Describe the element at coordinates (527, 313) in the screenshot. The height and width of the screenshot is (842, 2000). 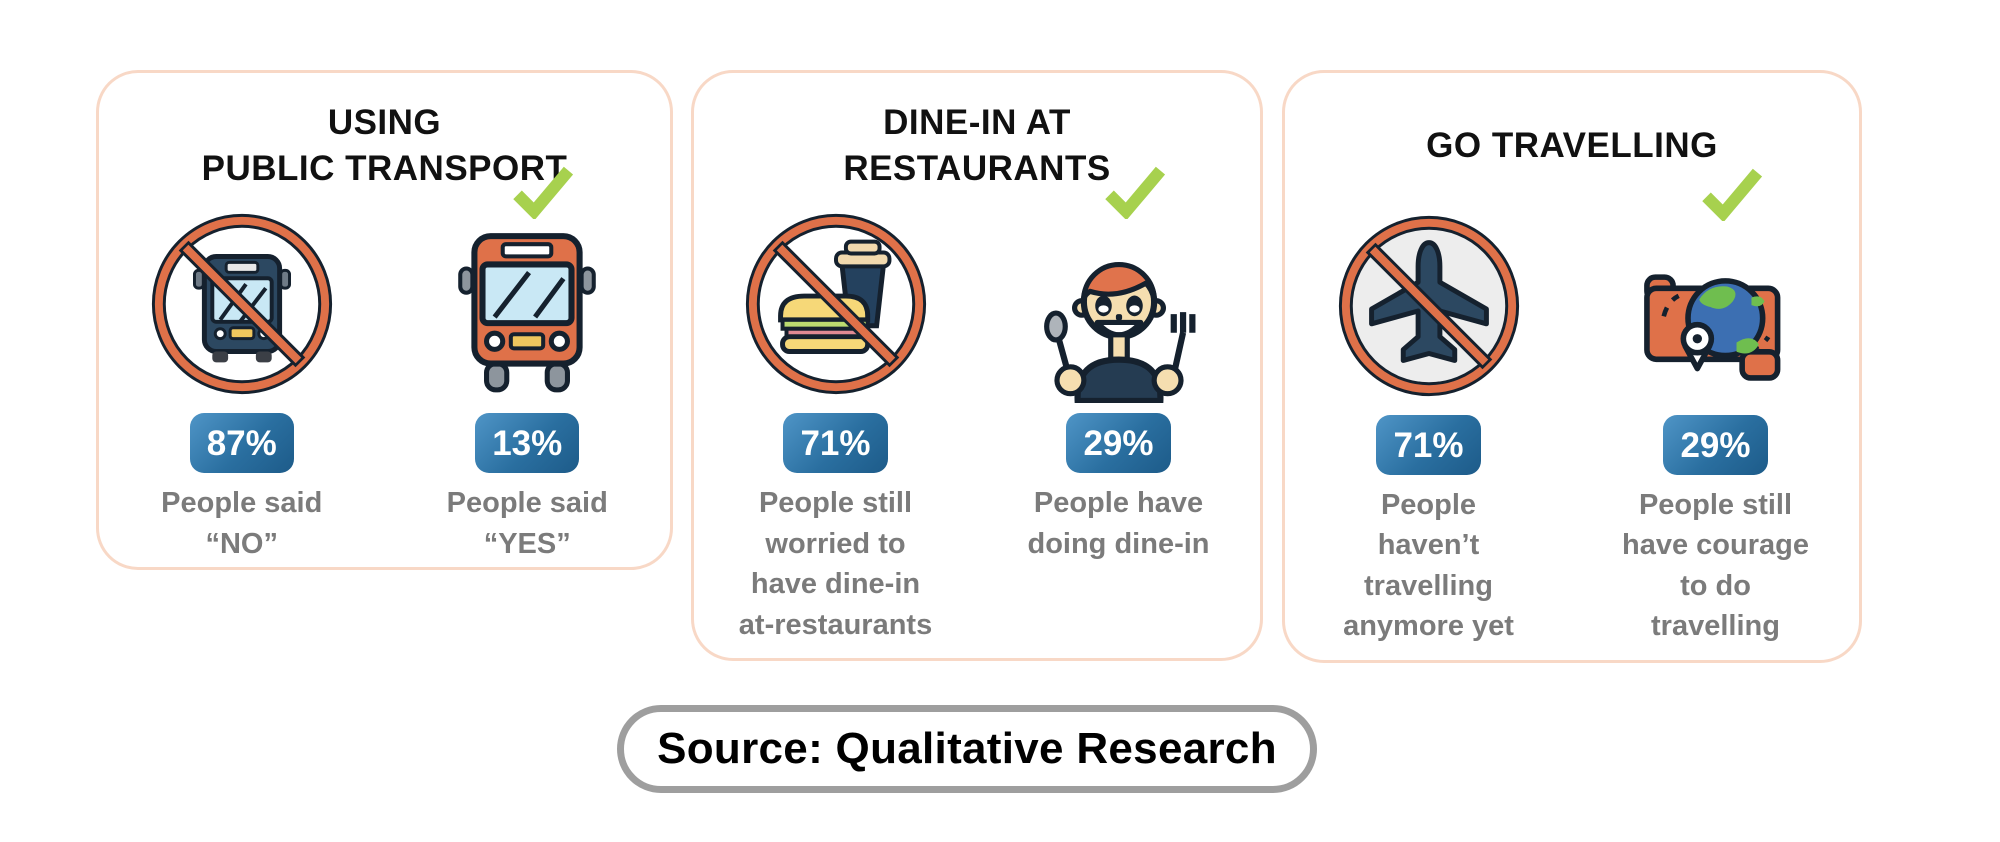
I see `bus-icon` at that location.